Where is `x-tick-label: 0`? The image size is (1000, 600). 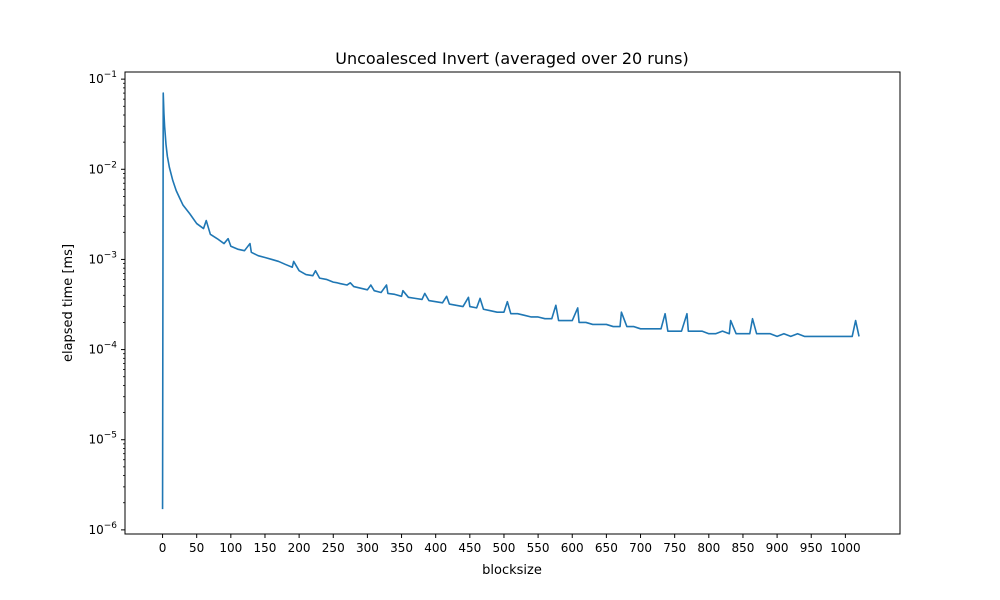 x-tick-label: 0 is located at coordinates (163, 548).